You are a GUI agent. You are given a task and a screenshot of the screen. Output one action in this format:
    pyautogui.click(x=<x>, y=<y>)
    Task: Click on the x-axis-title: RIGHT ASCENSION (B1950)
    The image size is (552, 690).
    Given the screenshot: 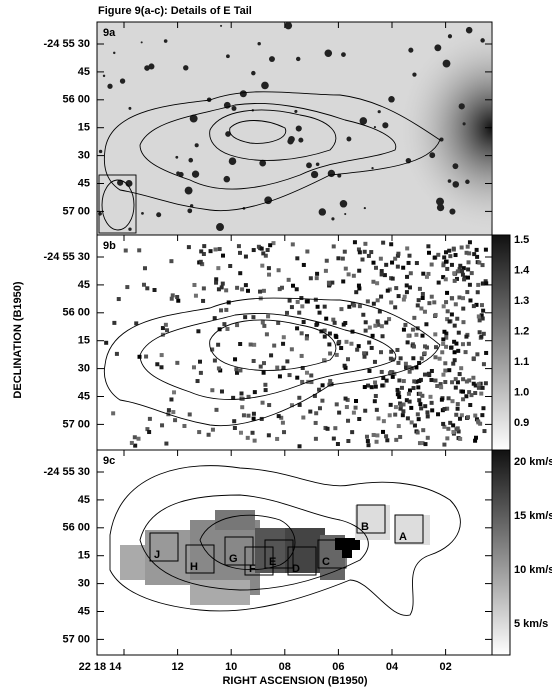 What is the action you would take?
    pyautogui.click(x=294, y=681)
    